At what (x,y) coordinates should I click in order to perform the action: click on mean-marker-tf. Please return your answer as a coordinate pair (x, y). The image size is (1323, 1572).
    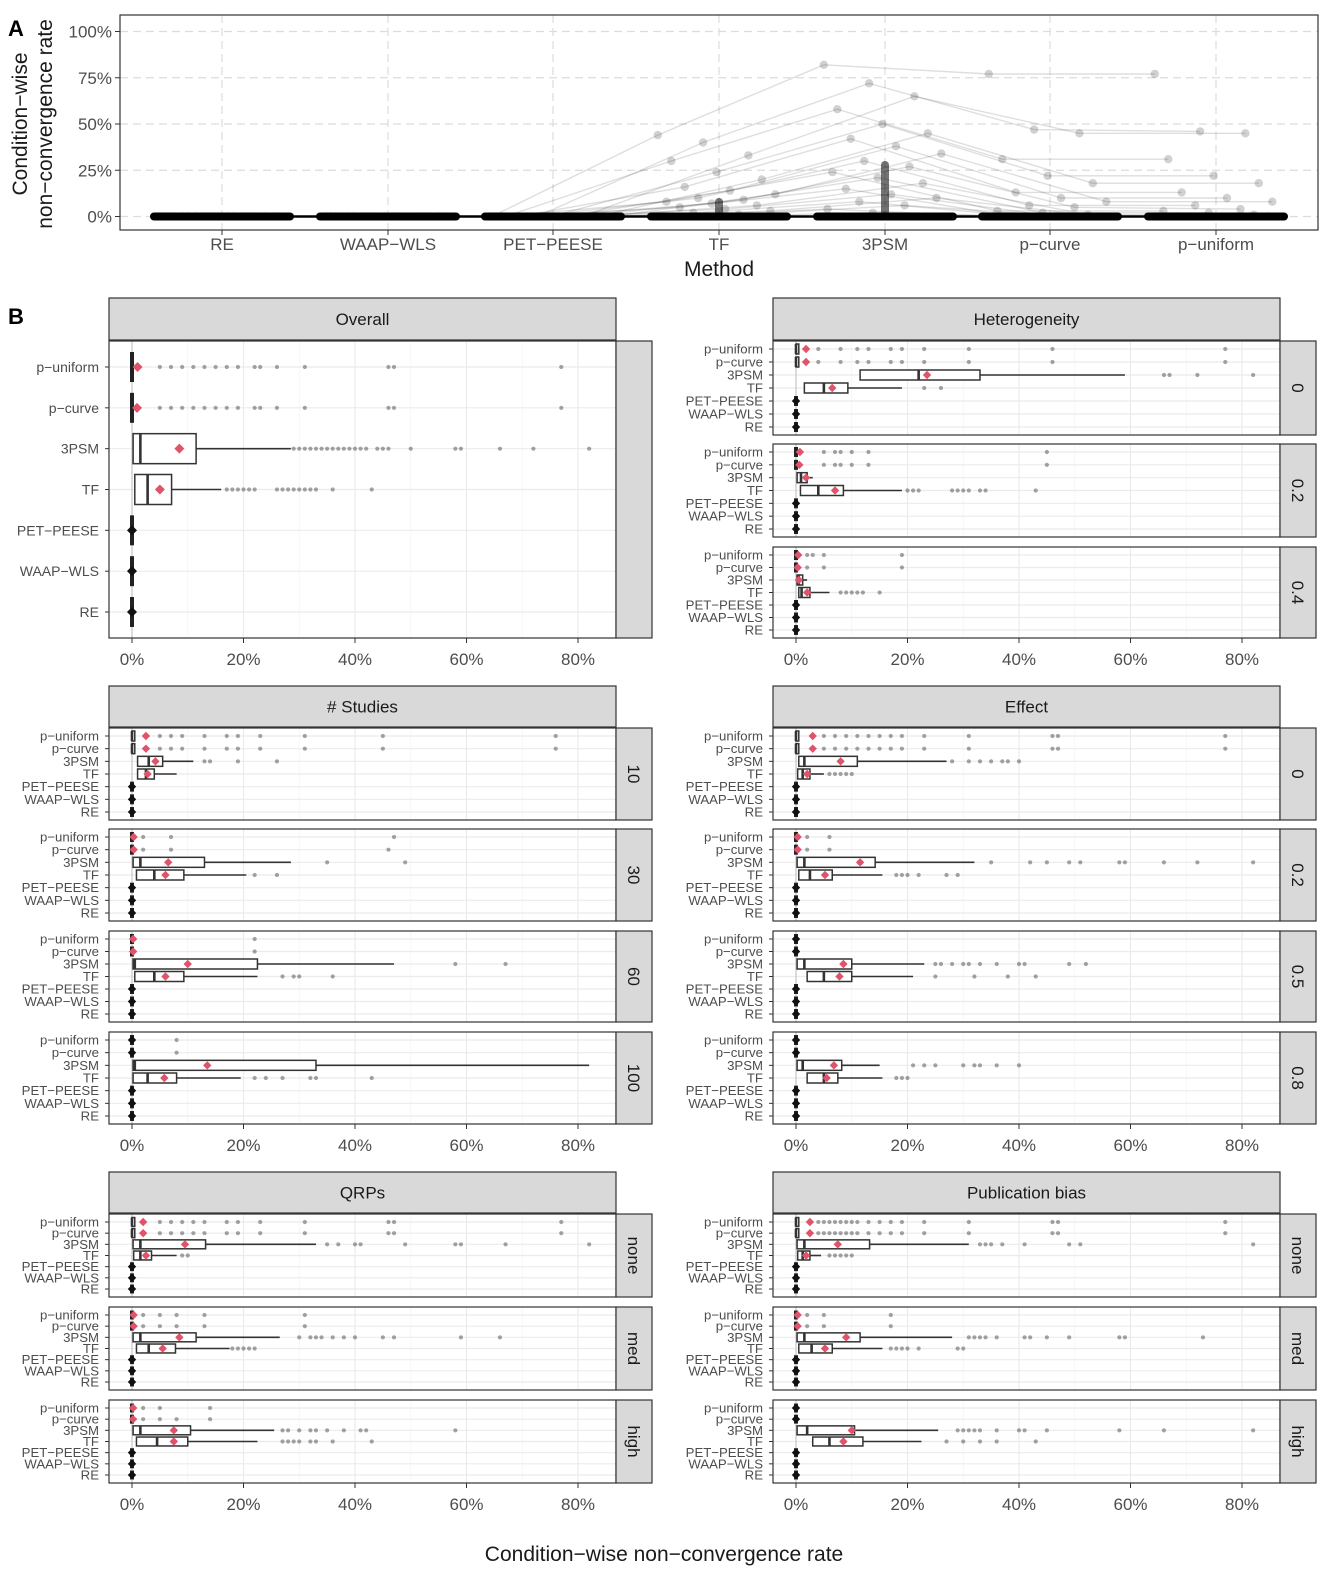
    Looking at the image, I should click on (174, 1441).